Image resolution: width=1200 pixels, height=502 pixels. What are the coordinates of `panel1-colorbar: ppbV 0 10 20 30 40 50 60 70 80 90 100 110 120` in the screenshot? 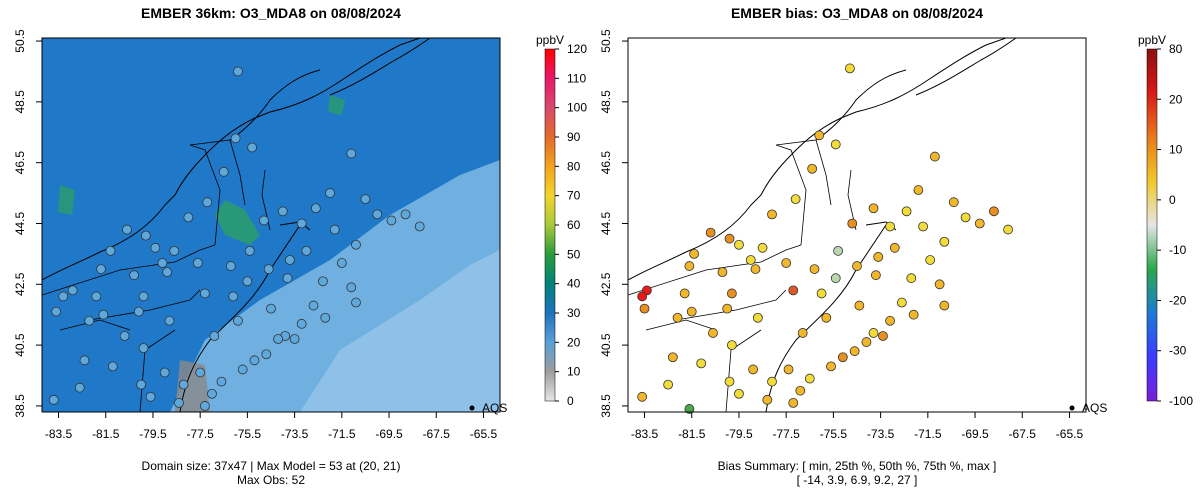 It's located at (561, 220).